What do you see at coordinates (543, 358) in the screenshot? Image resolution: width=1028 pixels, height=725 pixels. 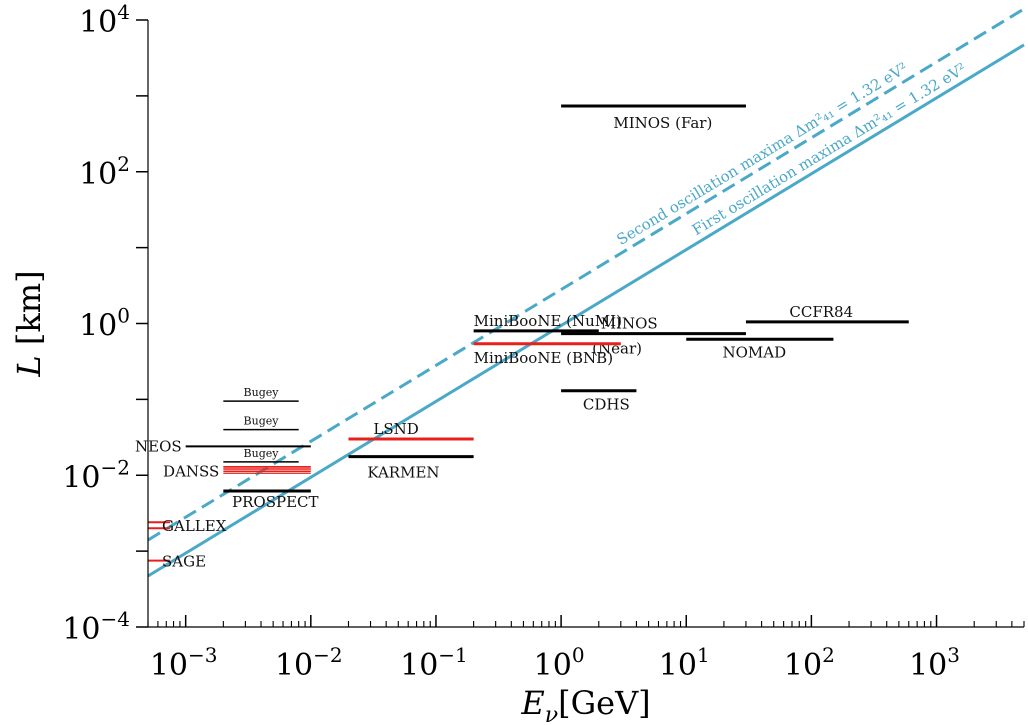 I see `experiment-label: MiniBooNE (BNB)` at bounding box center [543, 358].